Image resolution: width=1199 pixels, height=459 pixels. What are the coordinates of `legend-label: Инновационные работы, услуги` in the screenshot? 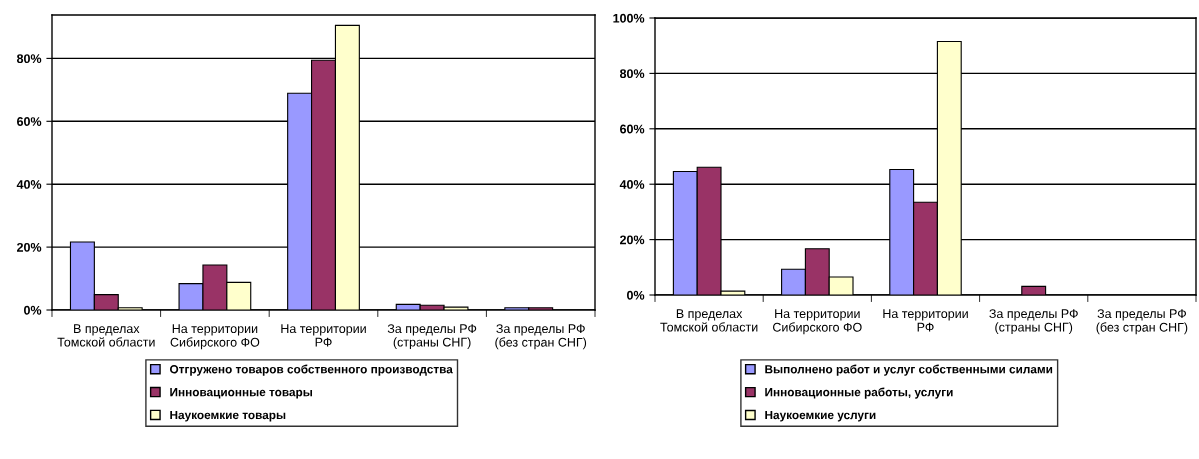 It's located at (859, 393).